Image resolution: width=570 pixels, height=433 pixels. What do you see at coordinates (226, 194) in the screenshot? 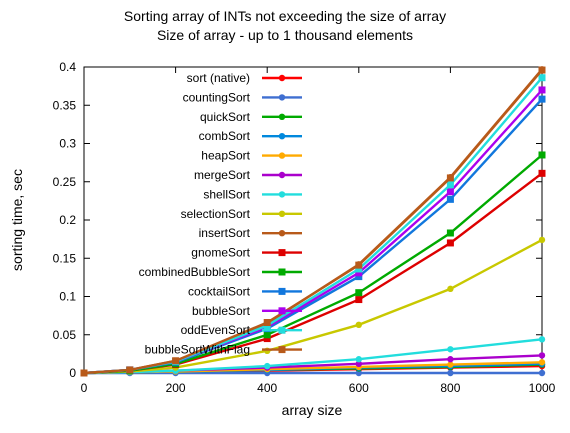
I see `legend-label: shellSort` at bounding box center [226, 194].